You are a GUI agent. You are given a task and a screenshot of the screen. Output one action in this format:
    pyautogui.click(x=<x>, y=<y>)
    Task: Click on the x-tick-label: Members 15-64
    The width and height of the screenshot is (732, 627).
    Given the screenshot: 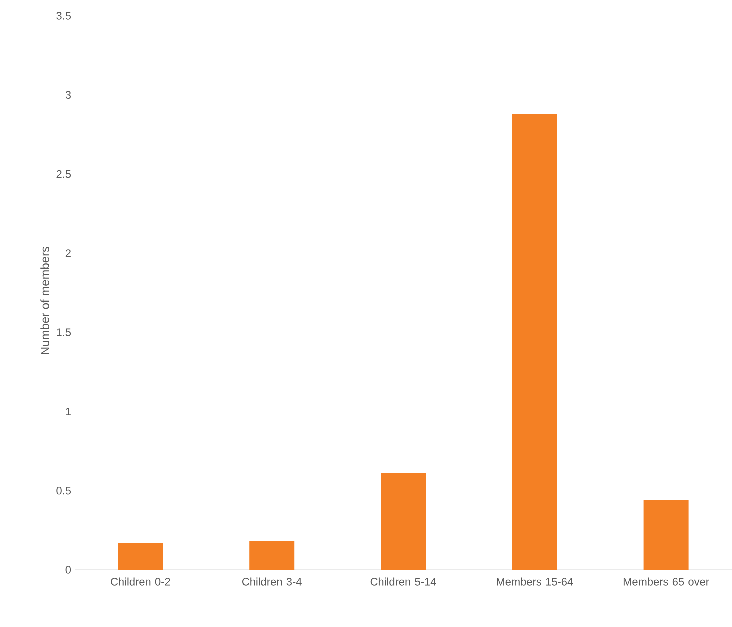 What is the action you would take?
    pyautogui.click(x=535, y=582)
    